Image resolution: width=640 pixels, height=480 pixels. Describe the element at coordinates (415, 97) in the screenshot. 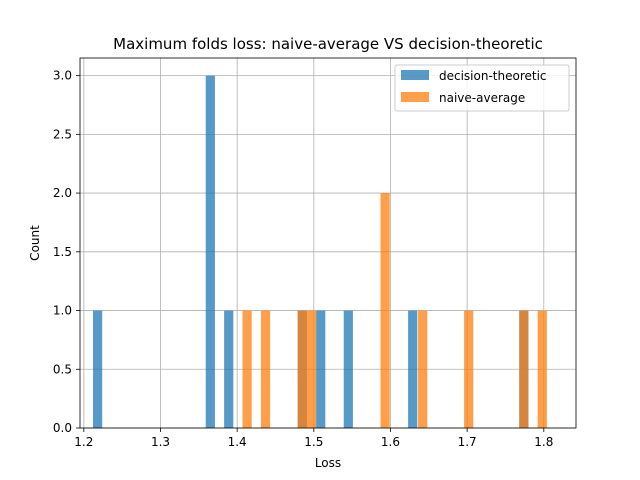

I see `legend-swatch-naive-average` at that location.